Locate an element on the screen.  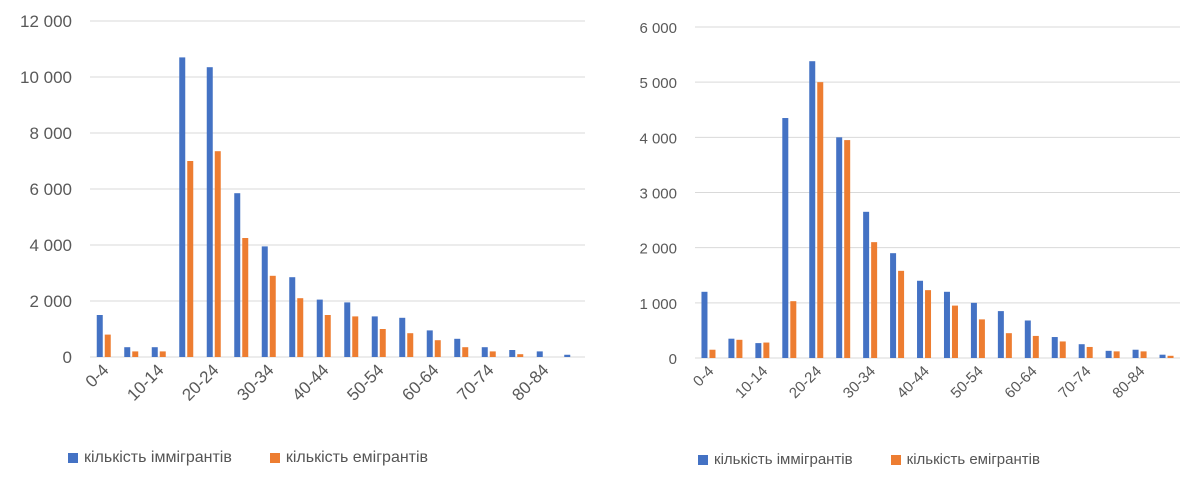
y-tick-label: 1 000 is located at coordinates (658, 304).